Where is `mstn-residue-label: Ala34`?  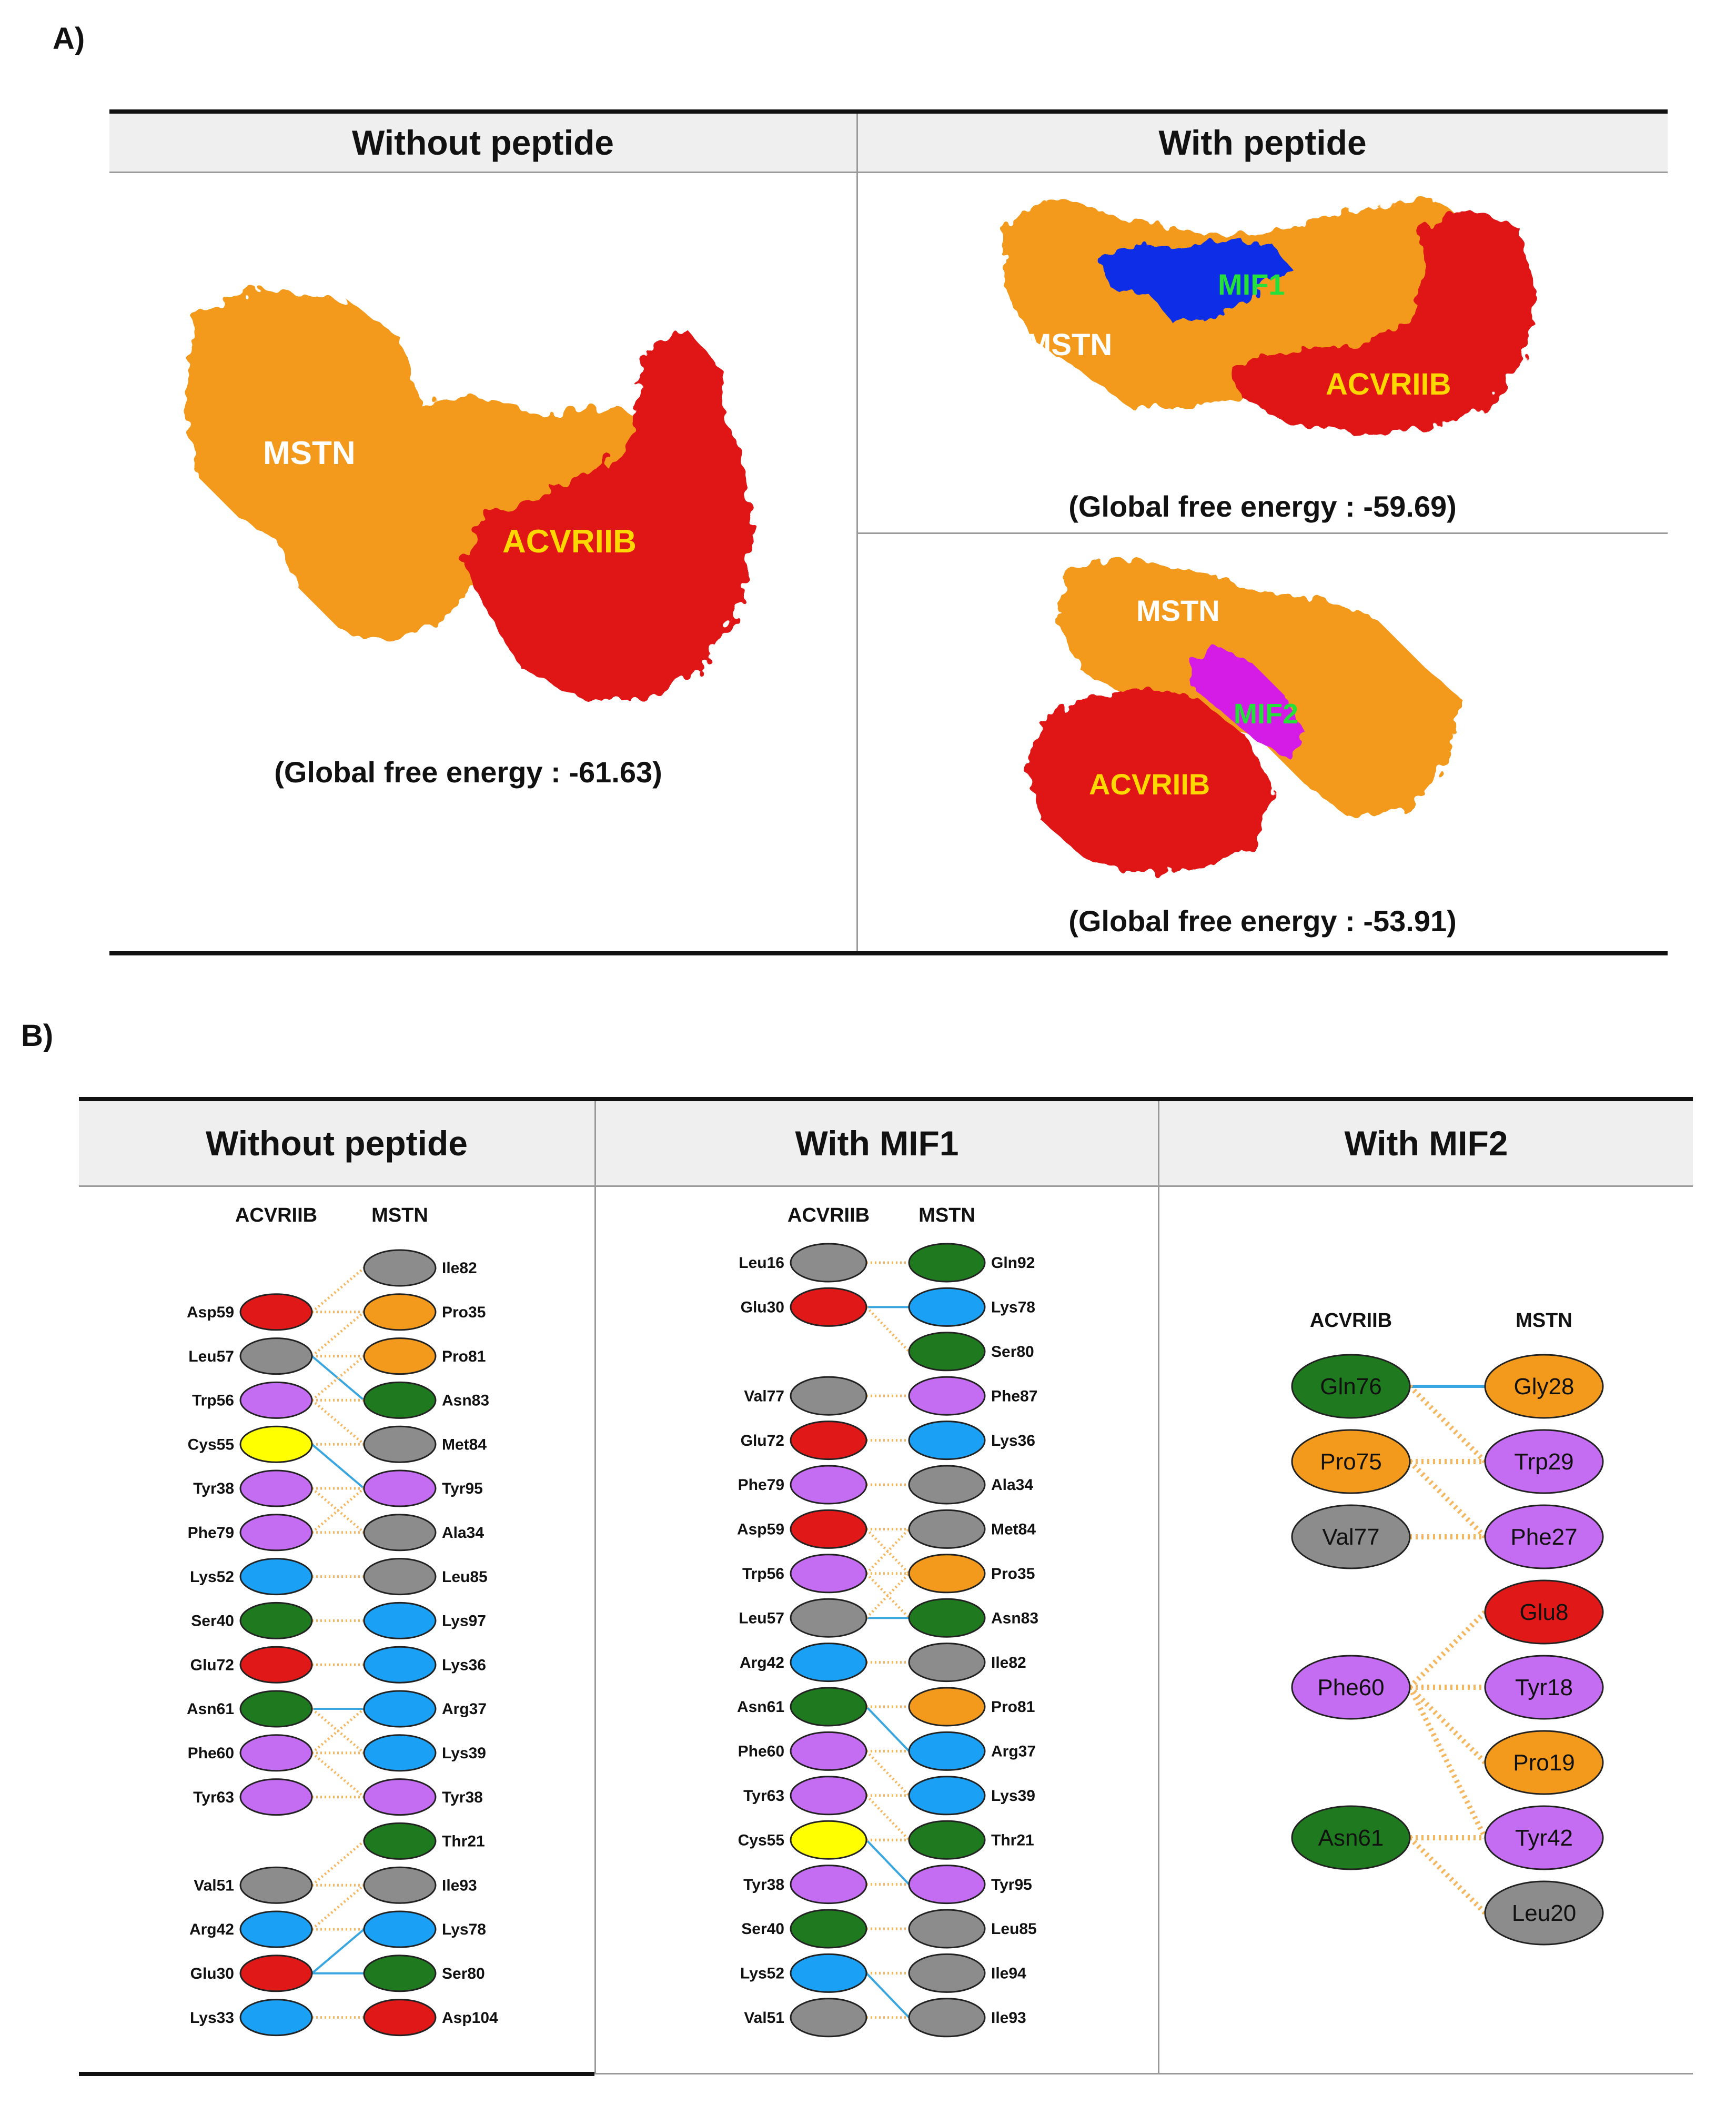 mstn-residue-label: Ala34 is located at coordinates (463, 1533).